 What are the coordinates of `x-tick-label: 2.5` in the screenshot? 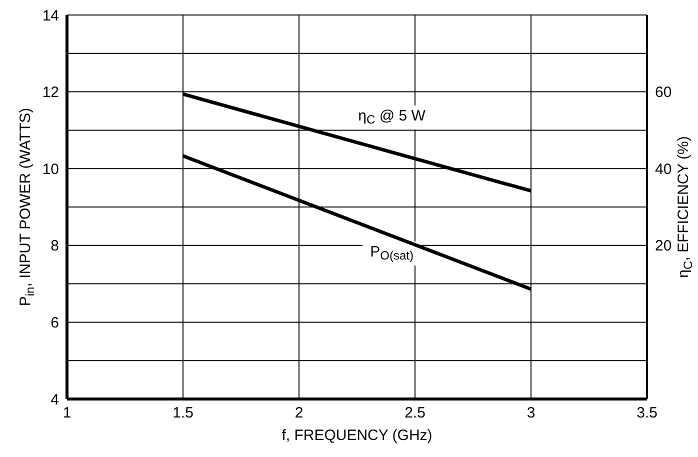 It's located at (415, 413).